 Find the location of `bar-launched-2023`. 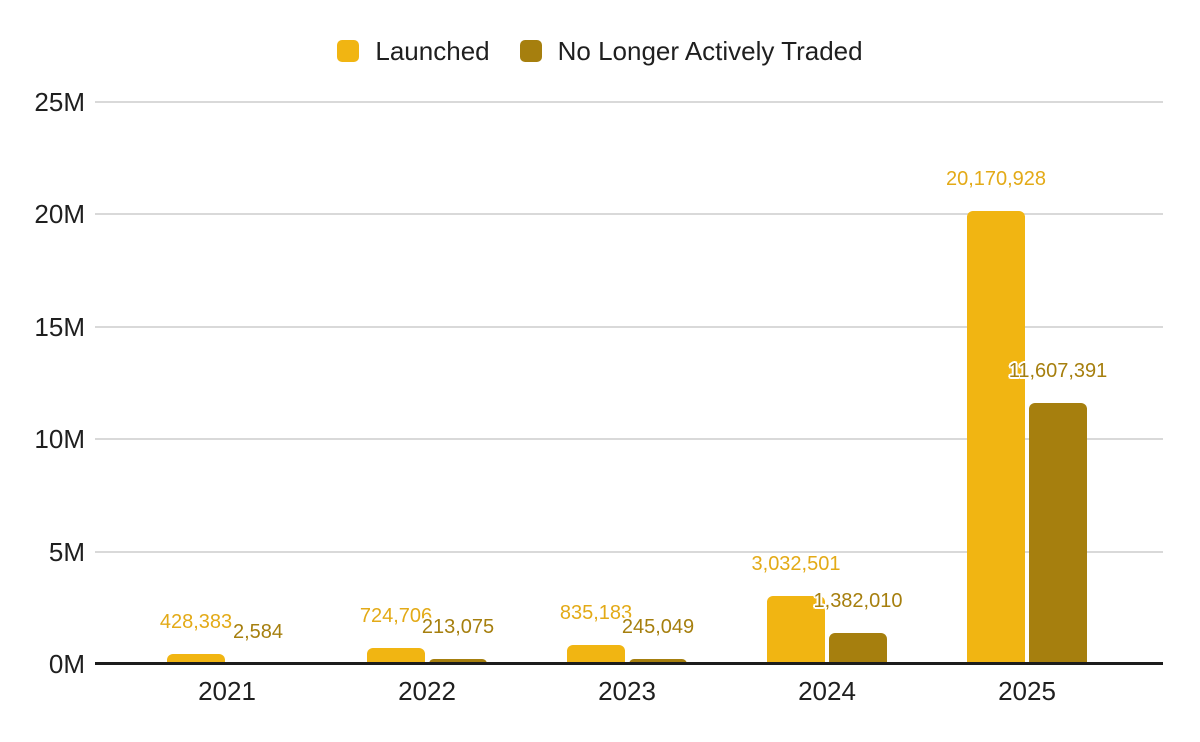

bar-launched-2023 is located at coordinates (596, 654).